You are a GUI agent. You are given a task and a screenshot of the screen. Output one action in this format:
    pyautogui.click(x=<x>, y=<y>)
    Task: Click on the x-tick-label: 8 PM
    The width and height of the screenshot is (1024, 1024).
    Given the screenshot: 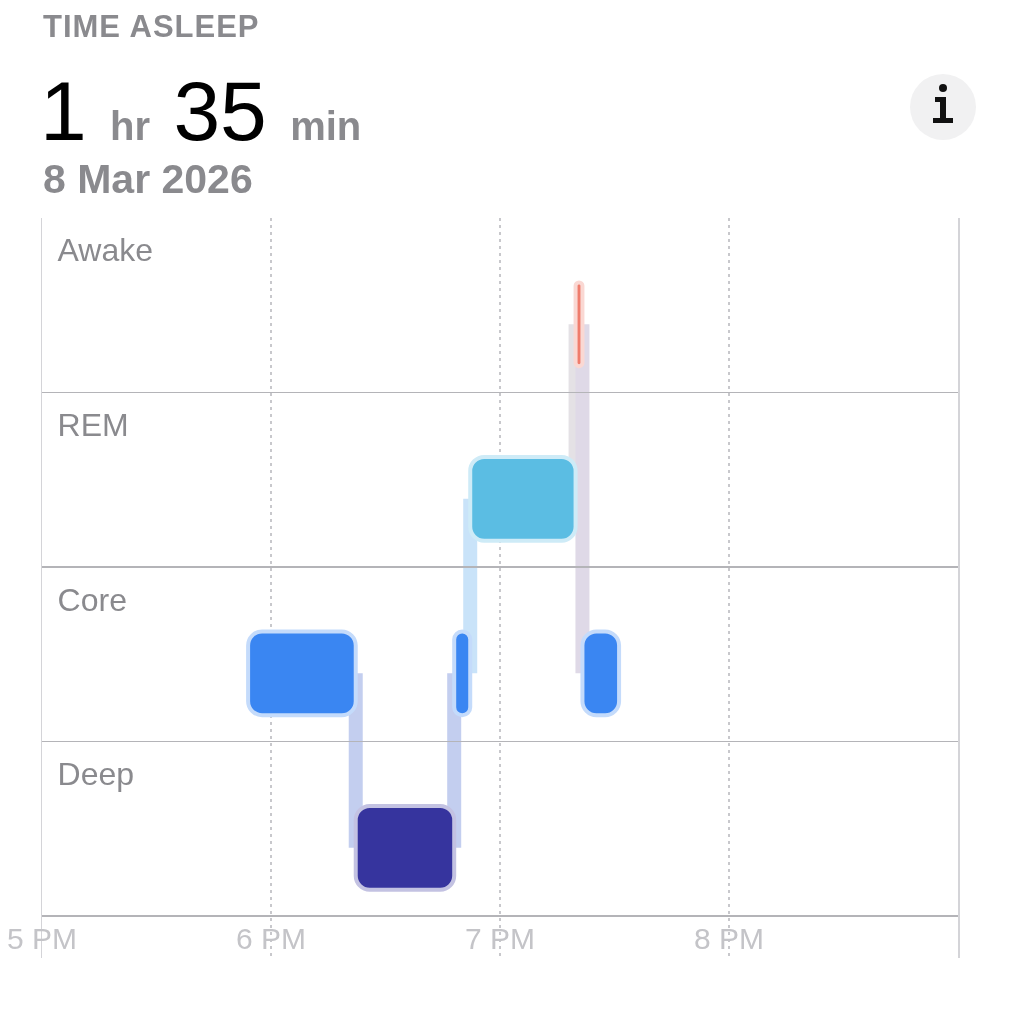 What is the action you would take?
    pyautogui.click(x=729, y=938)
    